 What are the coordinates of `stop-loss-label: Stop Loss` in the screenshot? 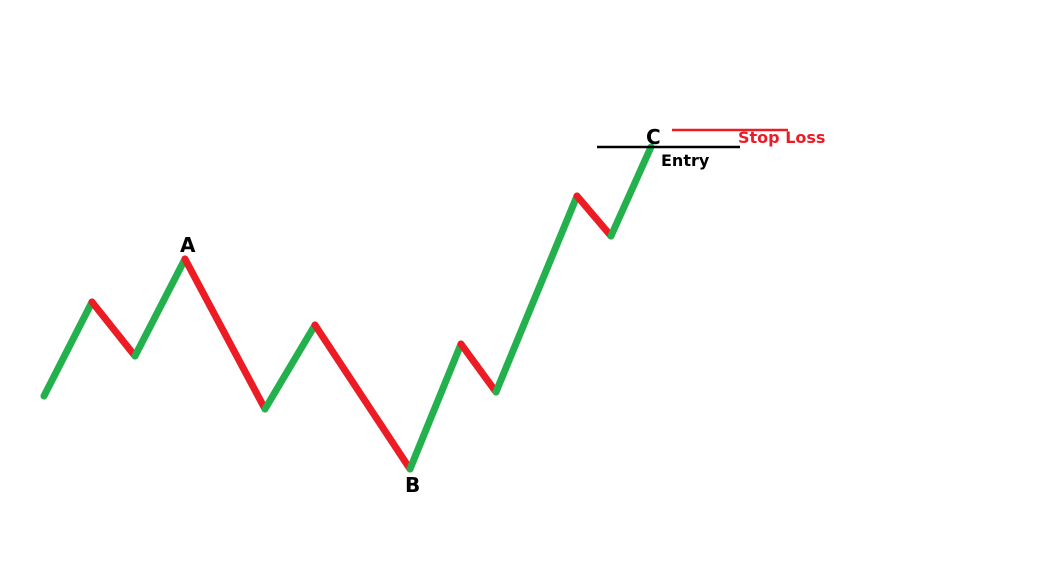 It's located at (781, 137).